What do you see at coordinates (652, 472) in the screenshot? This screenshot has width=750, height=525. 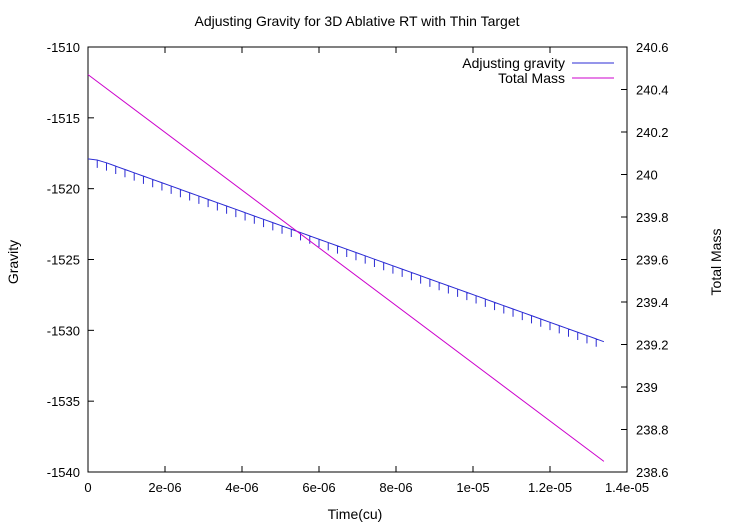 I see `y2-tick-label: 238.6` at bounding box center [652, 472].